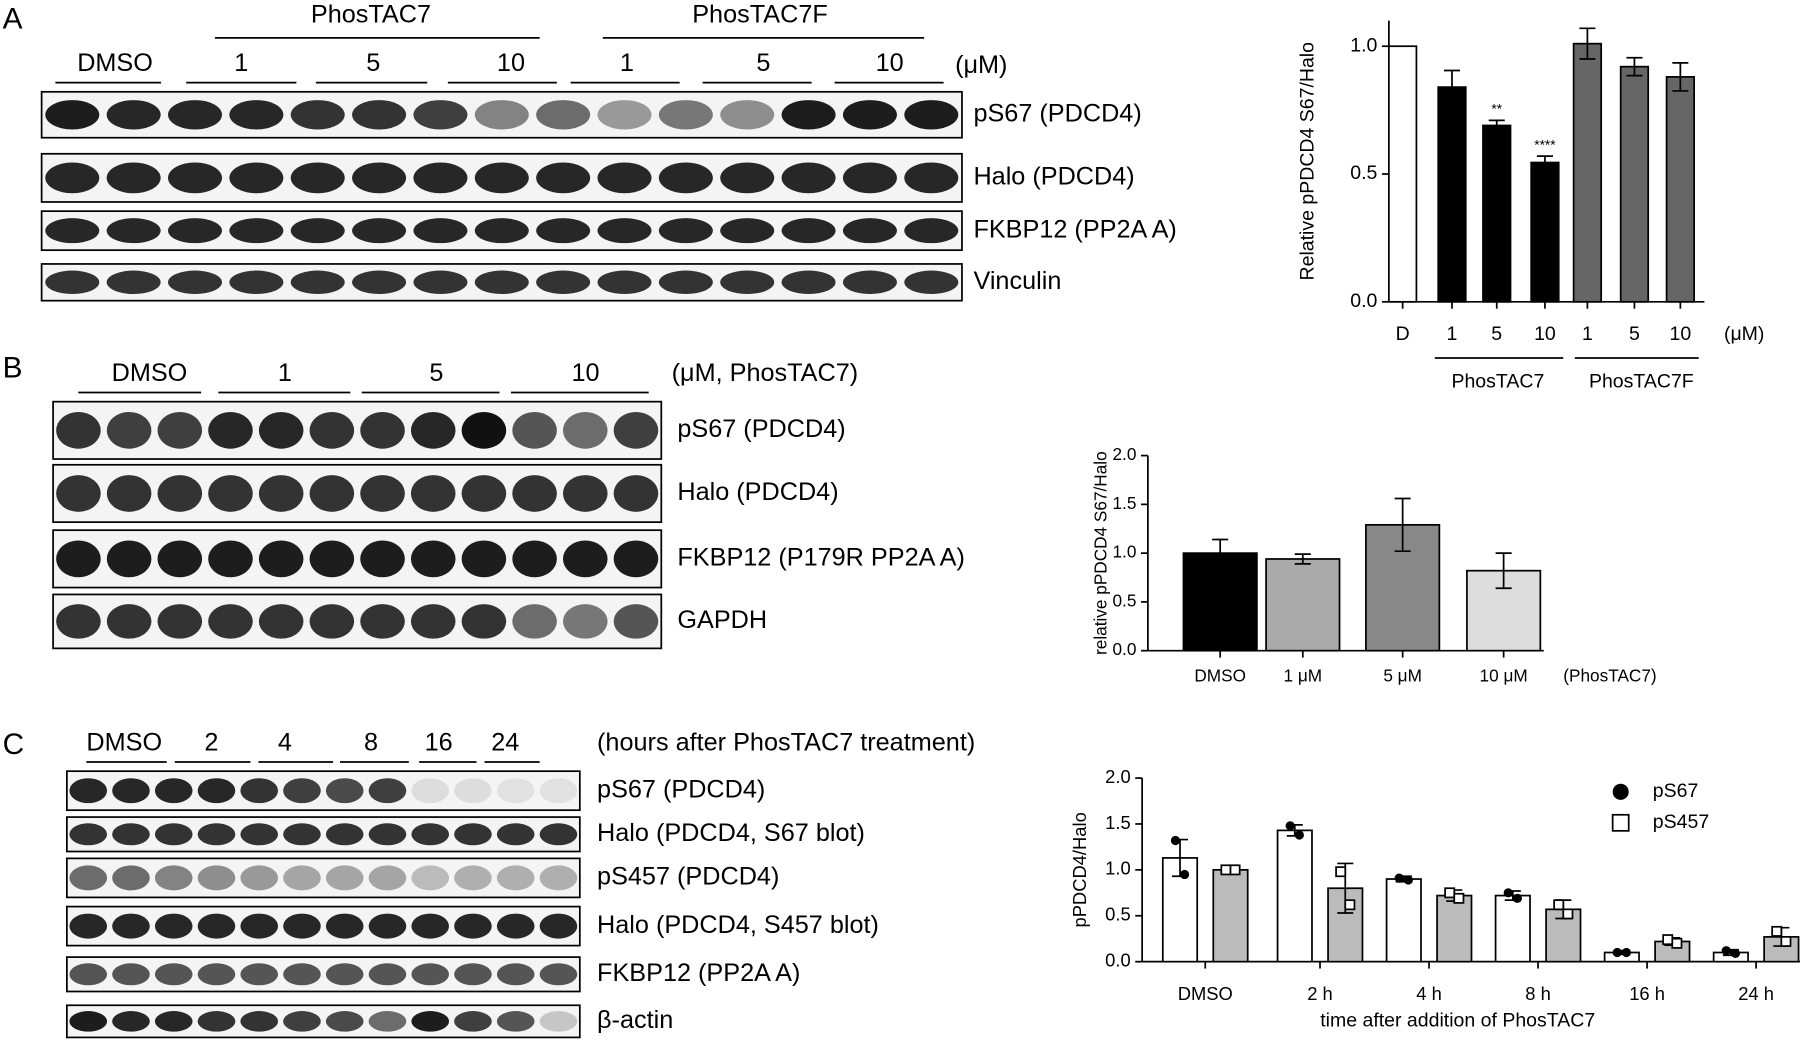  Describe the element at coordinates (1620, 791) in the screenshot. I see `legend-marker` at that location.